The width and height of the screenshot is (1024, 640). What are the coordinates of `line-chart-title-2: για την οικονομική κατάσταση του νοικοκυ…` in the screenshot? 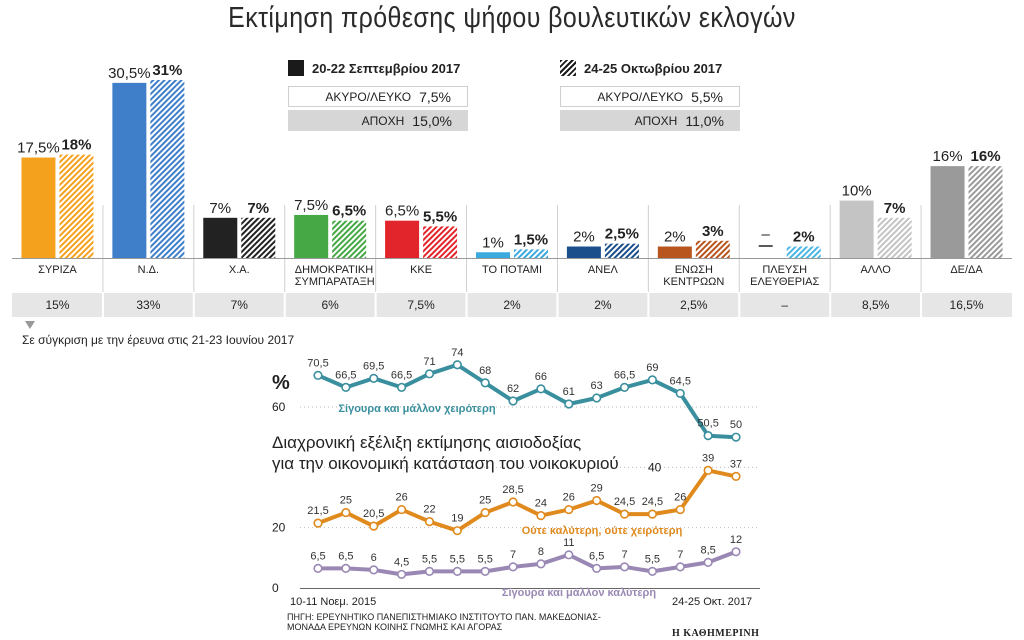 It's located at (445, 463).